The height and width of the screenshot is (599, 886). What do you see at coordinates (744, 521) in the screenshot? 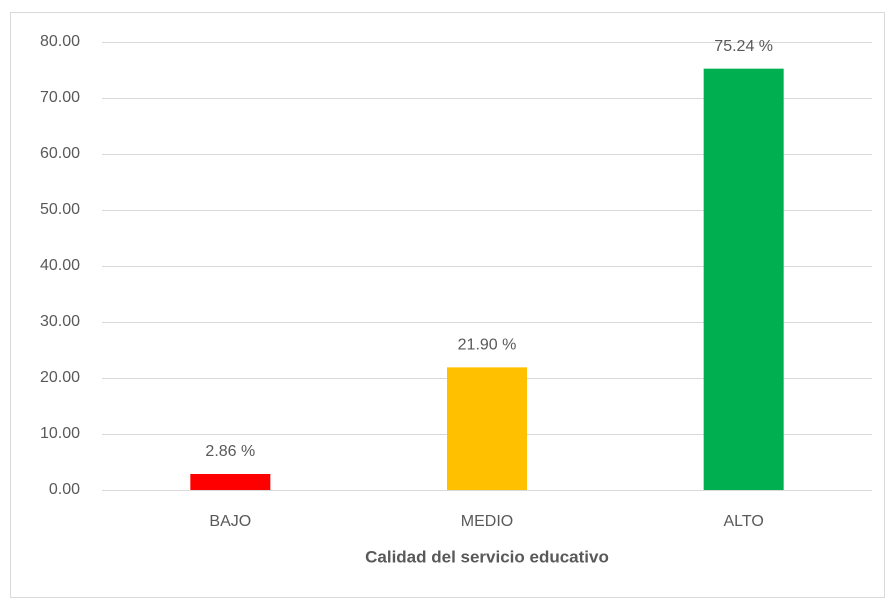
I see `x-tick-label: ALTO` at bounding box center [744, 521].